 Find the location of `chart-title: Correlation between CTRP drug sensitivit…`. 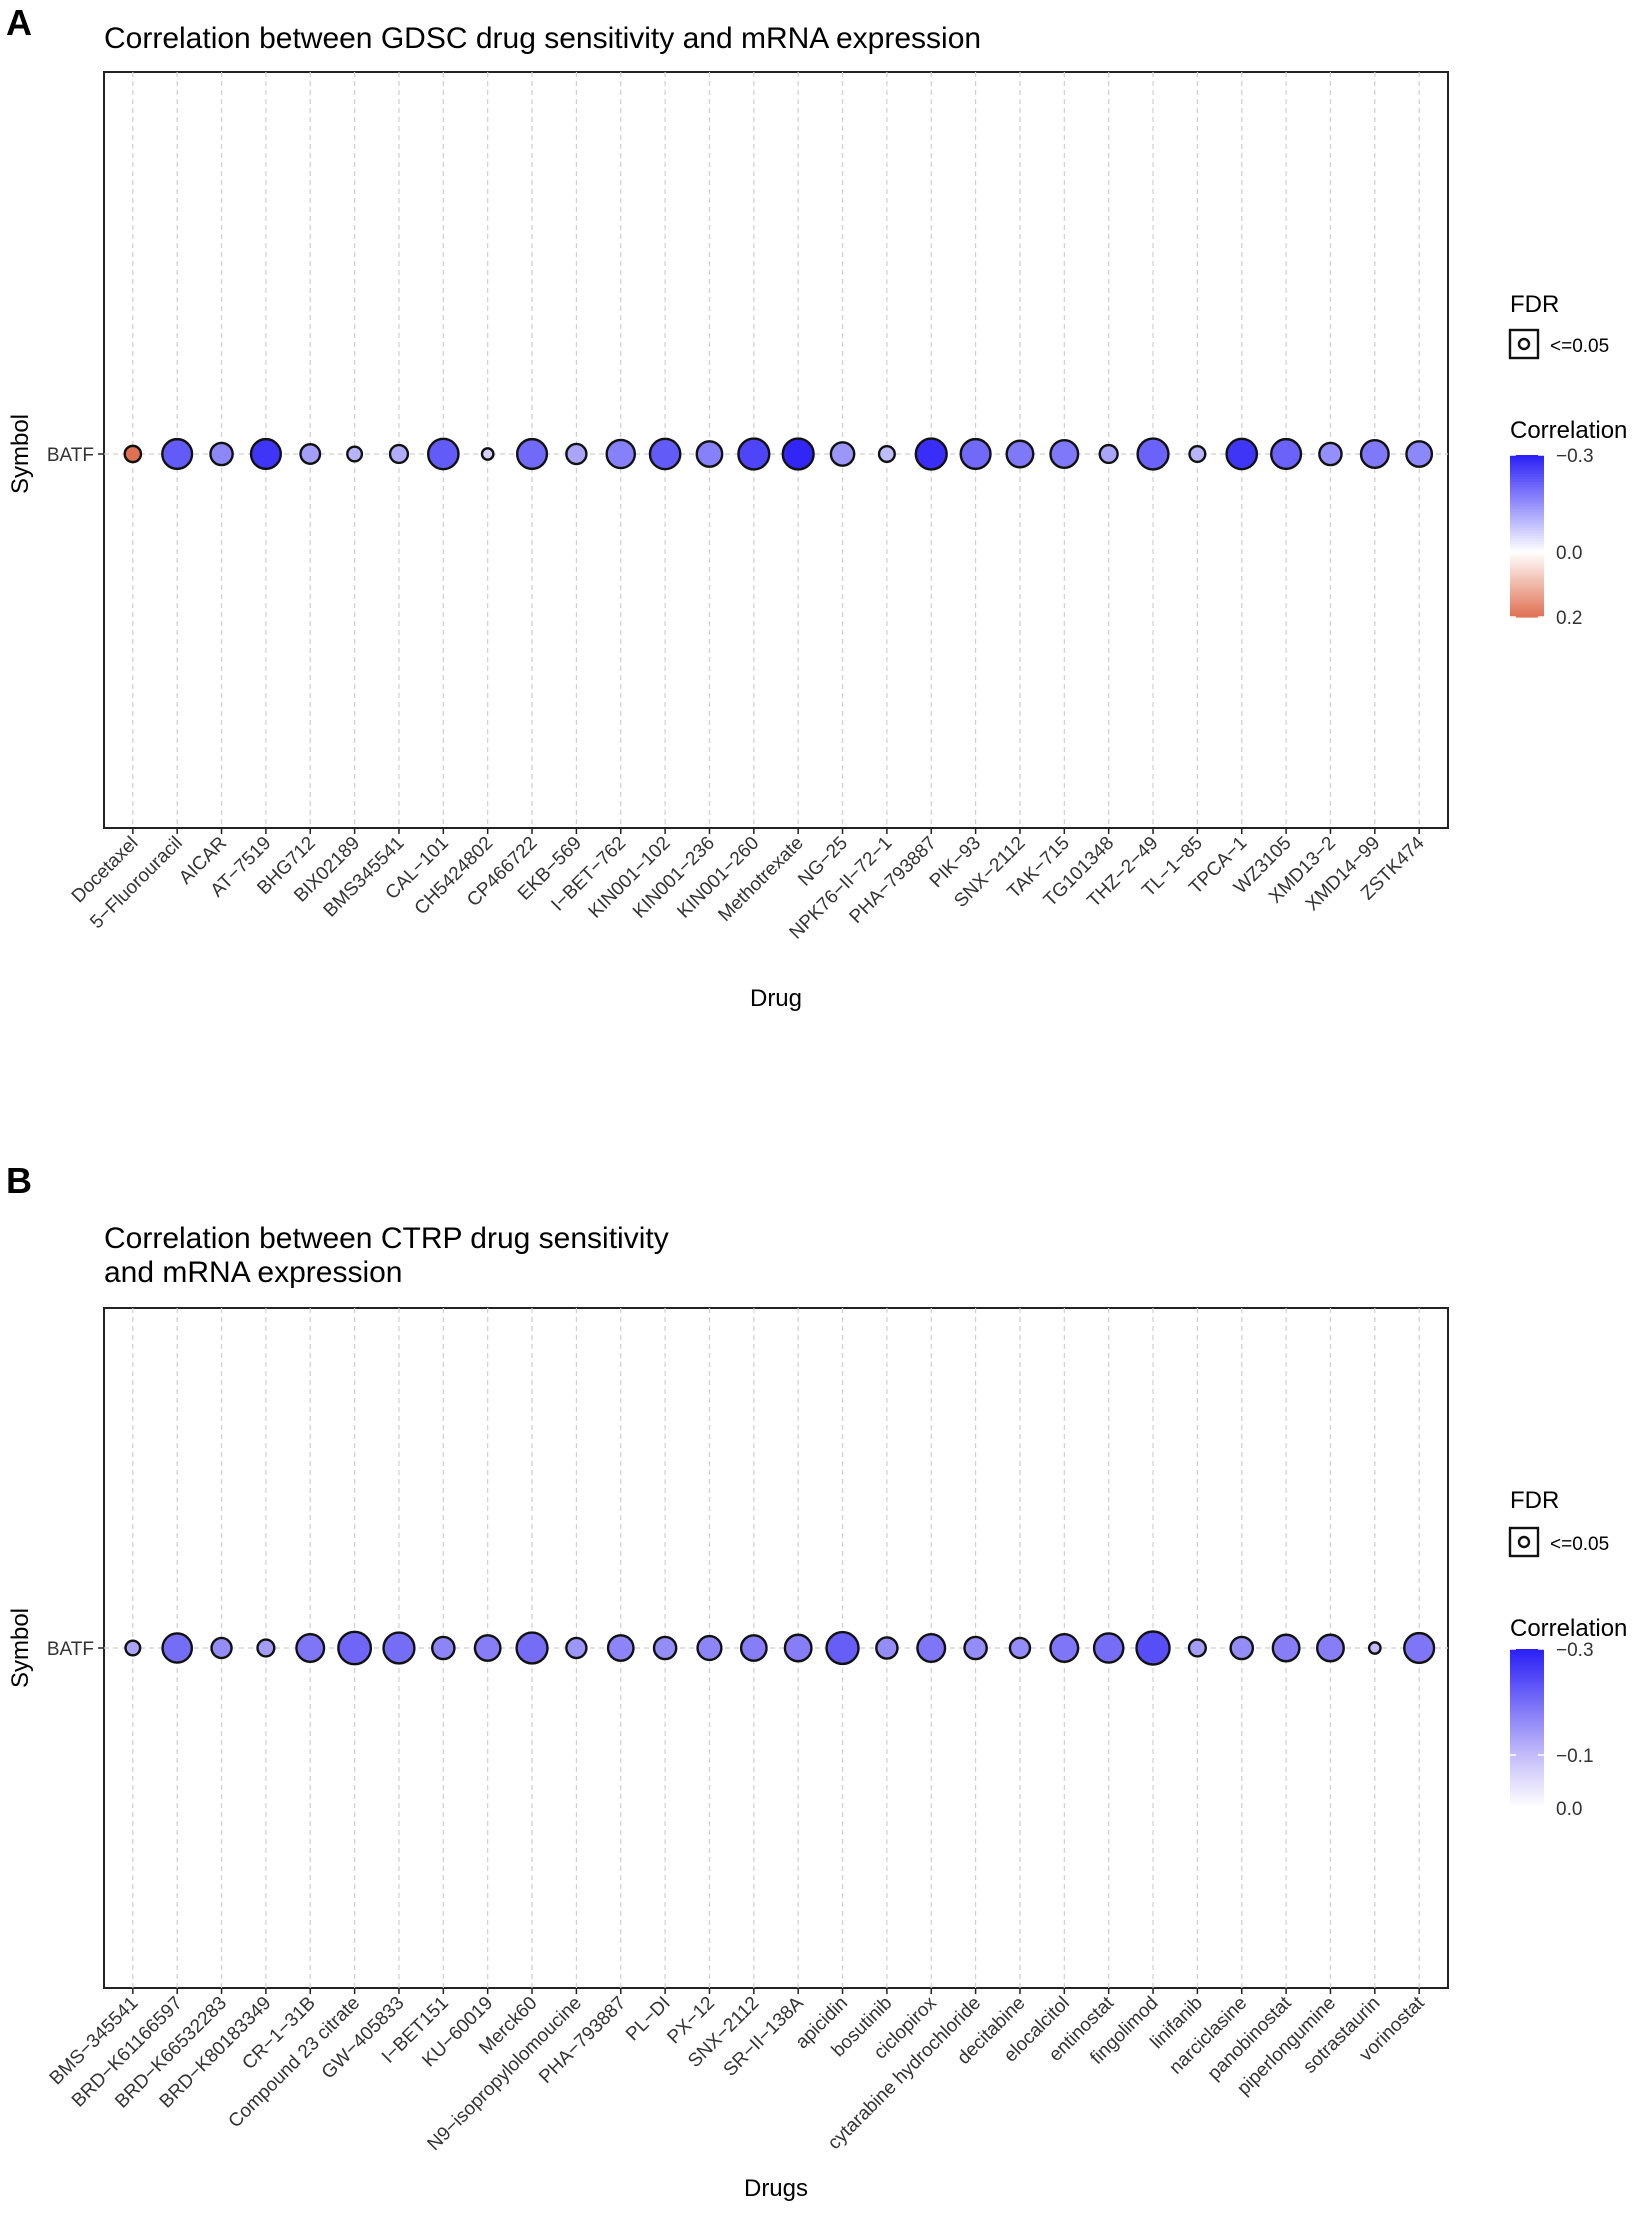

chart-title: Correlation between CTRP drug sensitivit… is located at coordinates (386, 1256).